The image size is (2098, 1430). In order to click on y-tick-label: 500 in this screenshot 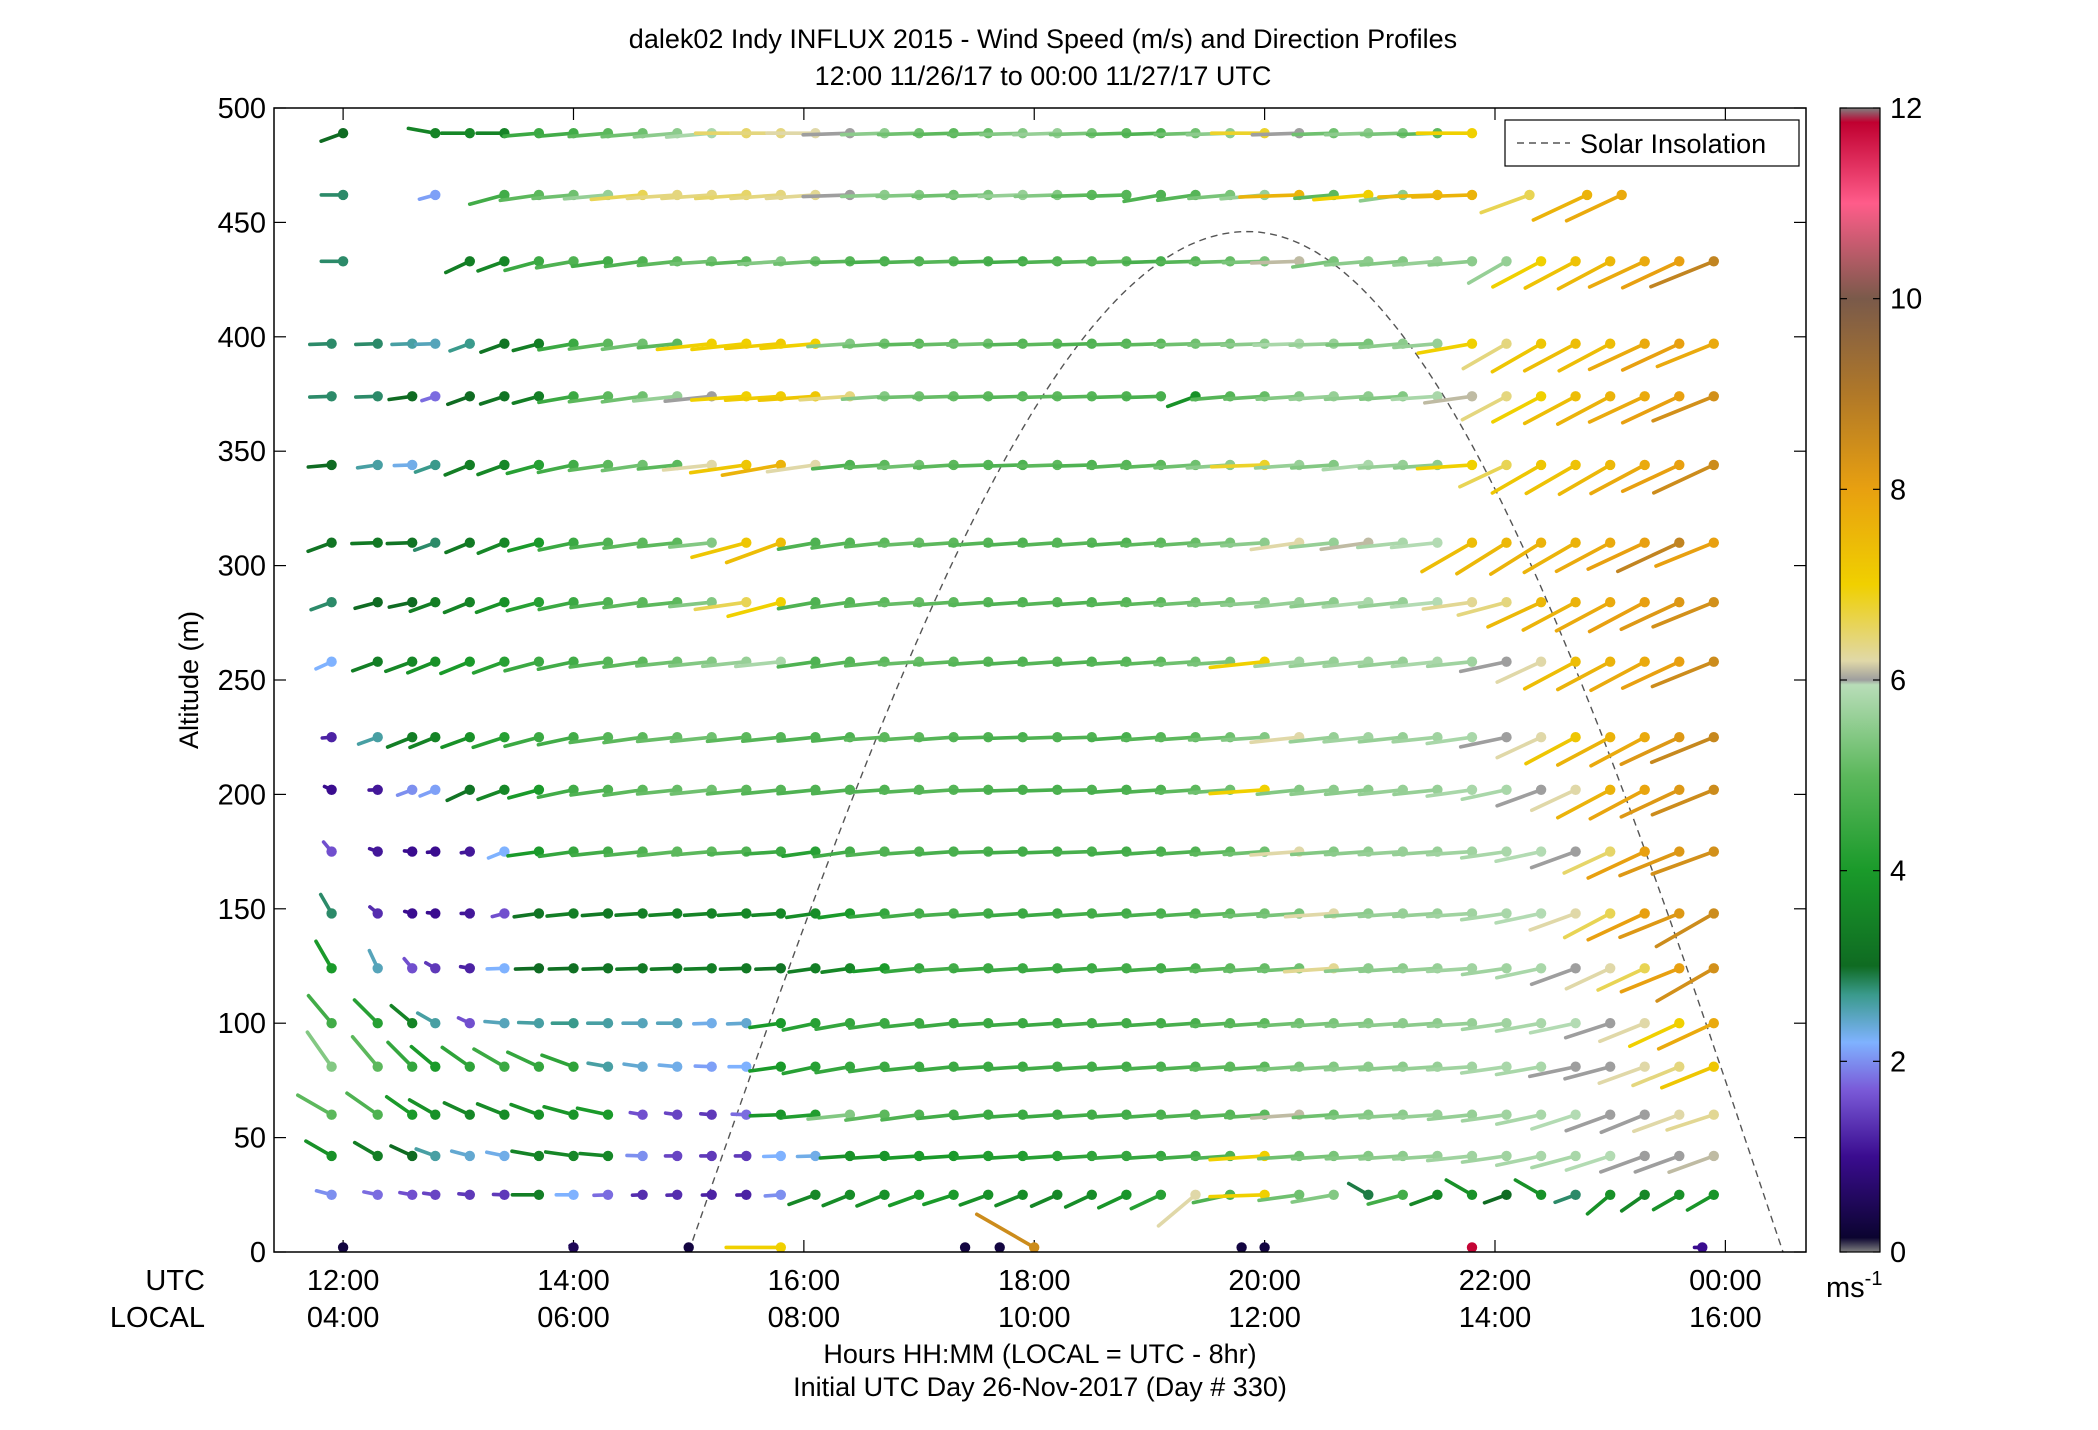, I will do `click(242, 109)`.